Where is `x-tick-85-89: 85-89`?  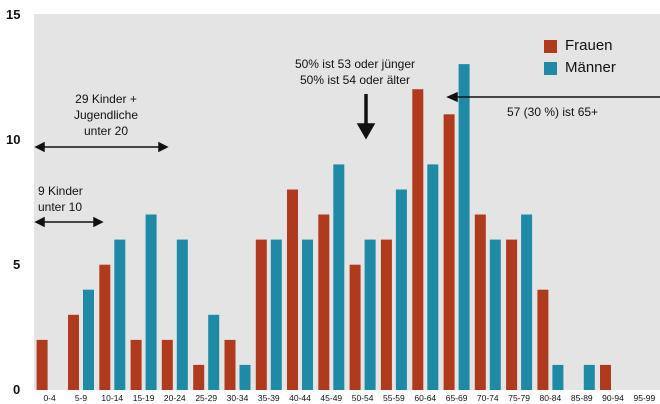 x-tick-85-89: 85-89 is located at coordinates (582, 398).